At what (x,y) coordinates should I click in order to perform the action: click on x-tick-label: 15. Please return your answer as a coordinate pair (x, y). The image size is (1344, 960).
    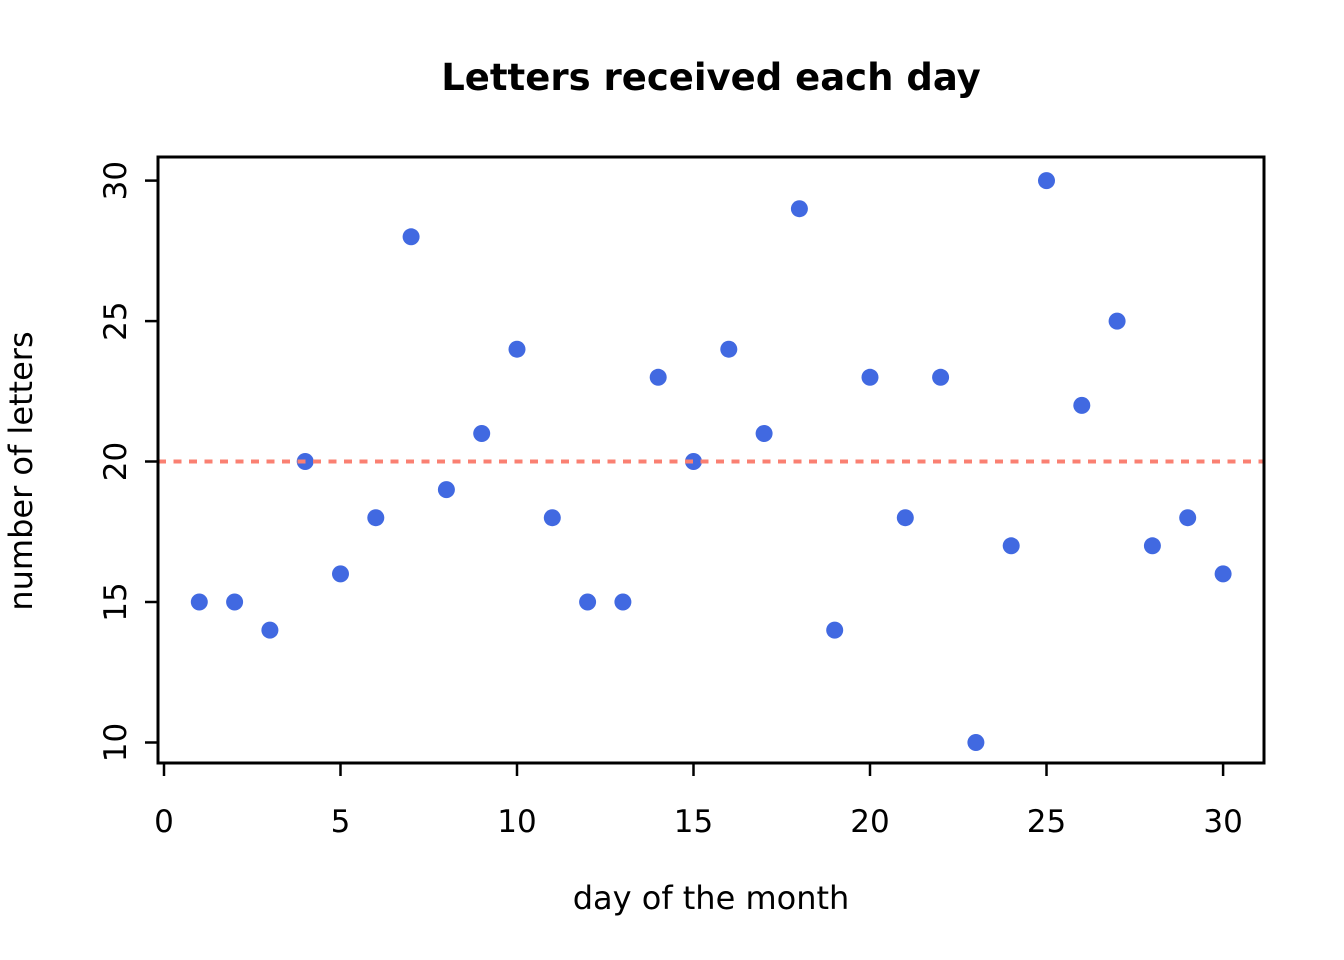
    Looking at the image, I should click on (693, 822).